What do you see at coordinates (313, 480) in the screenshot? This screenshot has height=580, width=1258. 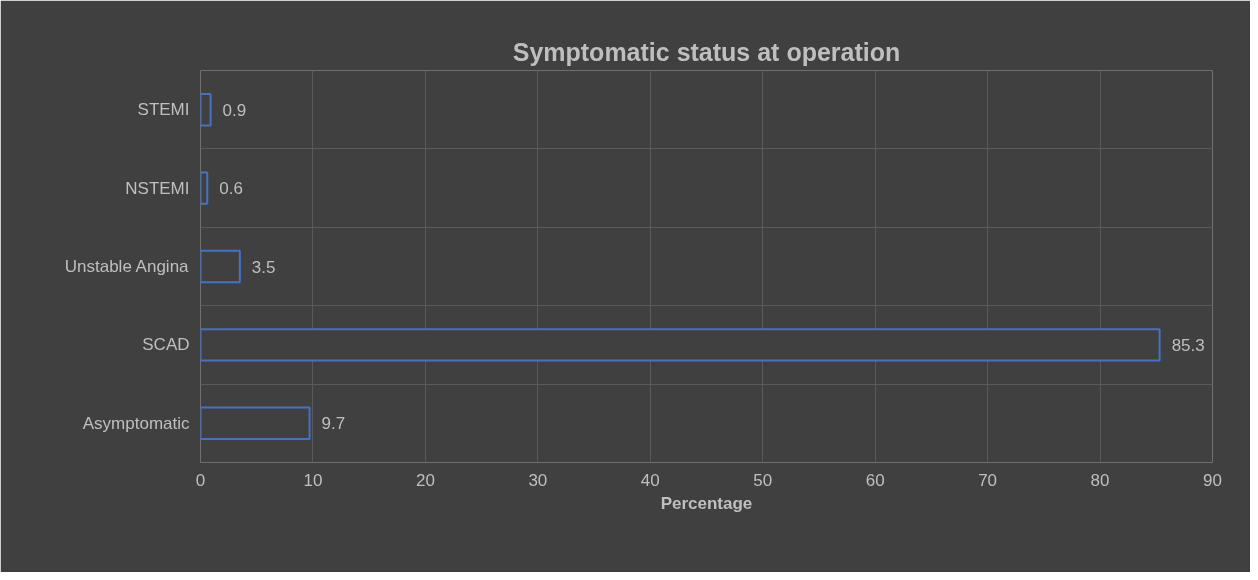 I see `x-tick-label: 10` at bounding box center [313, 480].